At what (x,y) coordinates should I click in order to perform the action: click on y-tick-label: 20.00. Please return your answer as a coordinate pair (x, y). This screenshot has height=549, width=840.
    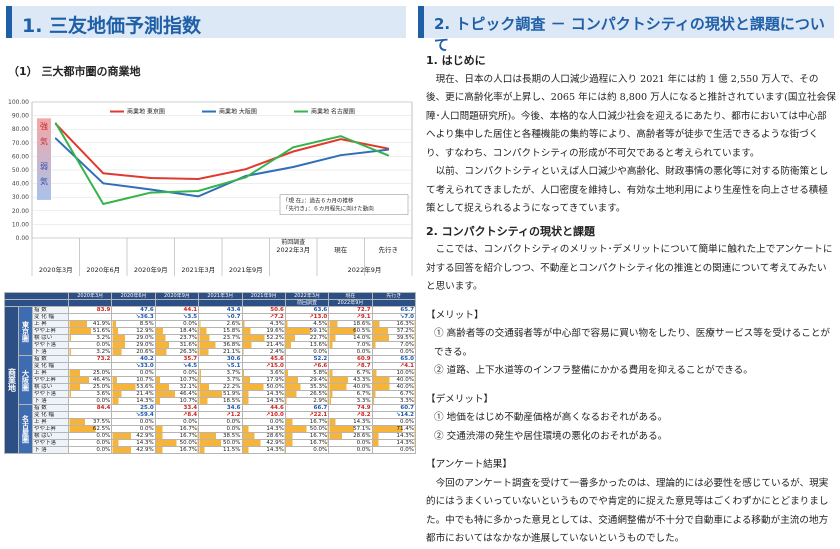
    Looking at the image, I should click on (20, 211).